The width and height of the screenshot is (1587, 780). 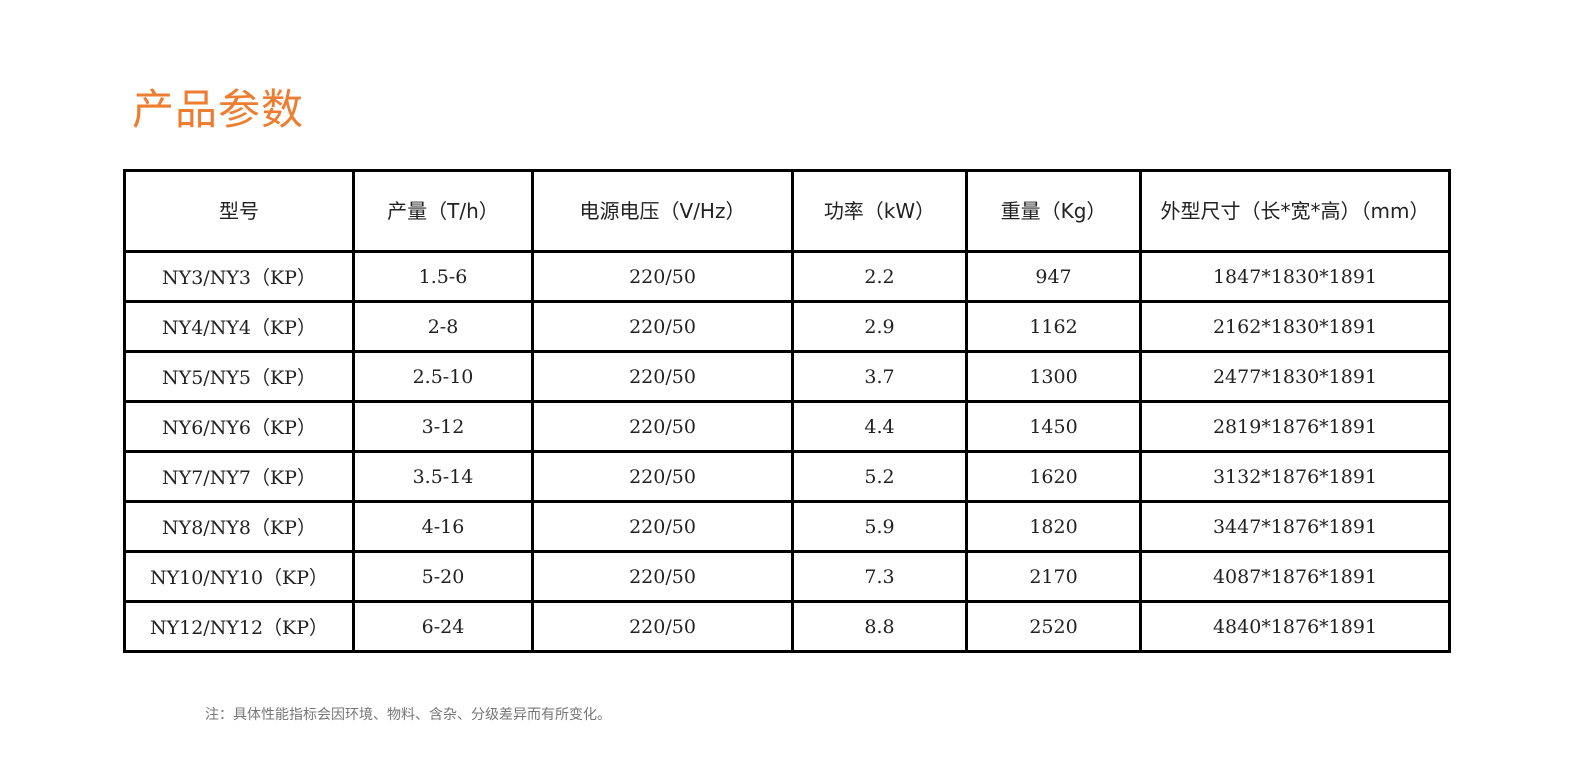 I want to click on table-cell: NY7/NY7（KP）, so click(x=239, y=476).